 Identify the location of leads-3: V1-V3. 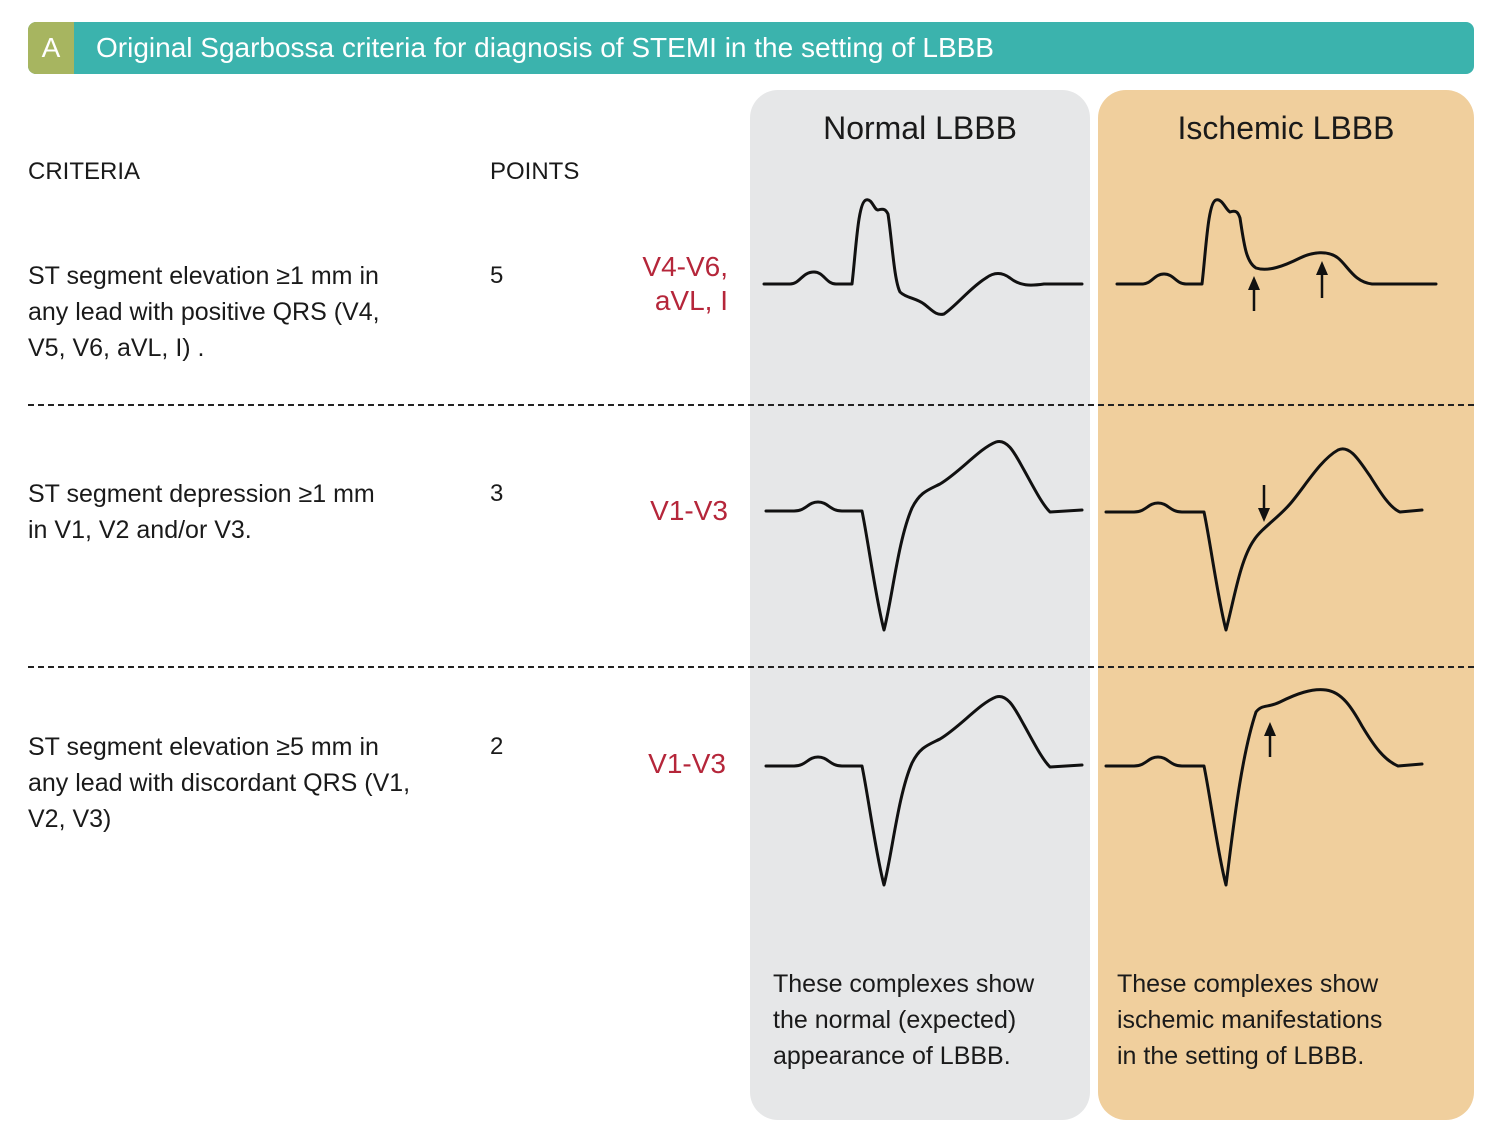
(663, 764).